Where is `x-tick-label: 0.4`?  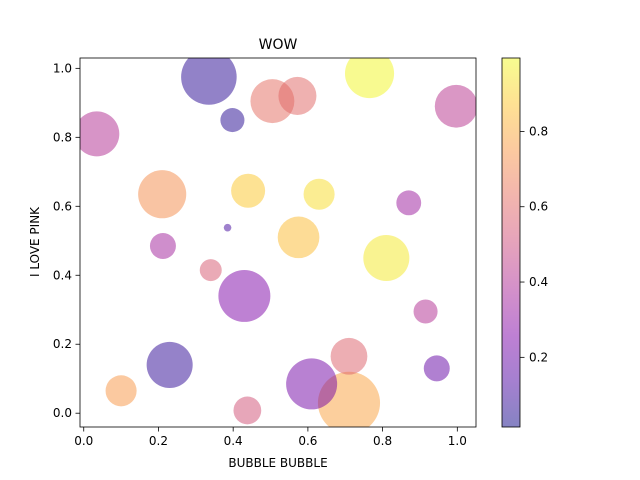 x-tick-label: 0.4 is located at coordinates (233, 441).